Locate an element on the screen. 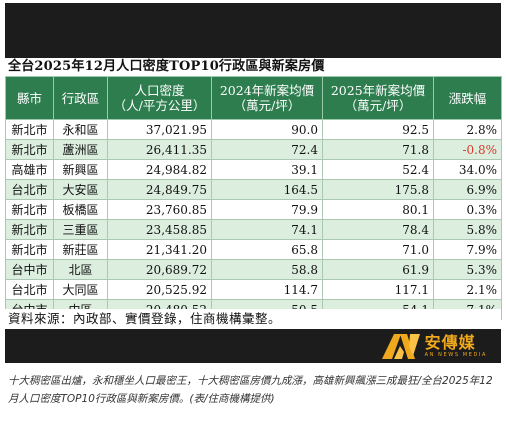 The width and height of the screenshot is (506, 425). cell-price-2024: 90.0 is located at coordinates (267, 129).